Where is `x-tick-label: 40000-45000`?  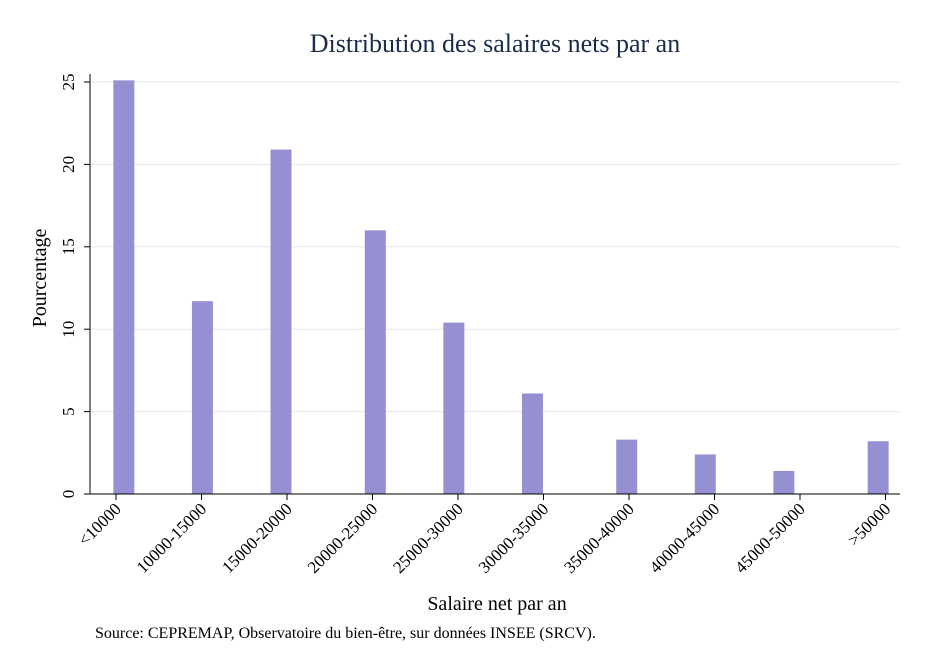
x-tick-label: 40000-45000 is located at coordinates (685, 538).